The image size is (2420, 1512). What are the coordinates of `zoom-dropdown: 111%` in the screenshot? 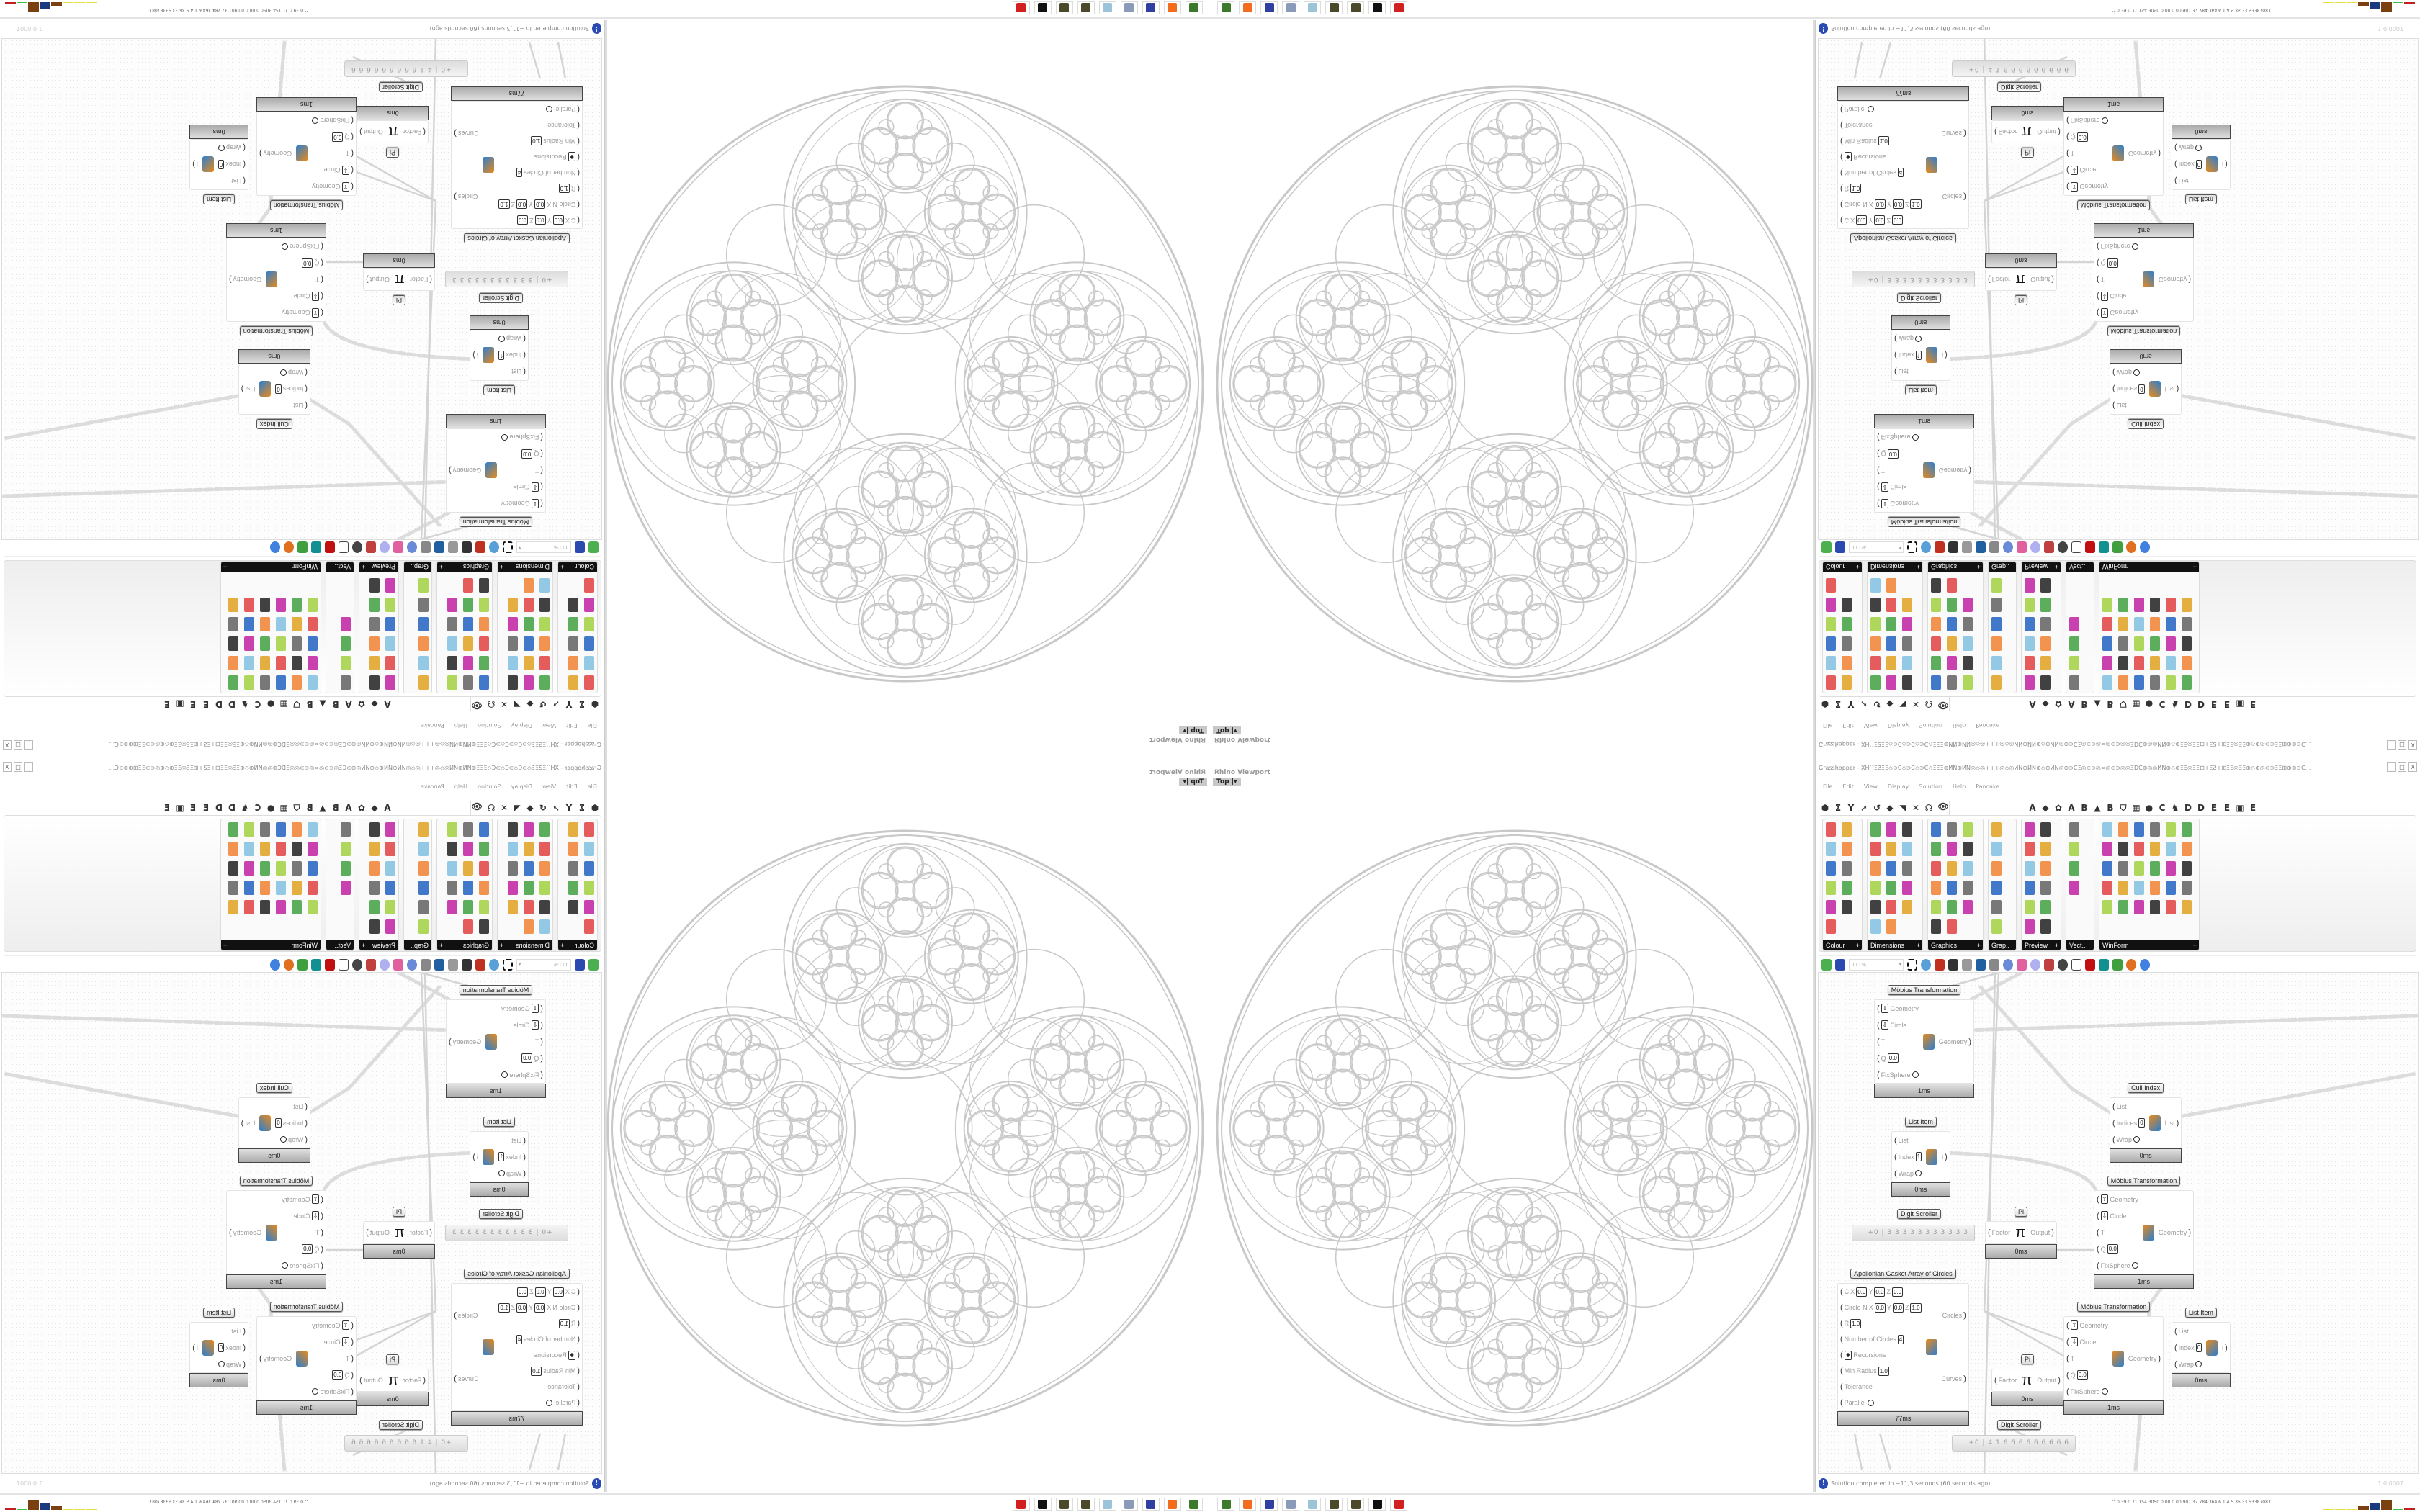 It's located at (543, 964).